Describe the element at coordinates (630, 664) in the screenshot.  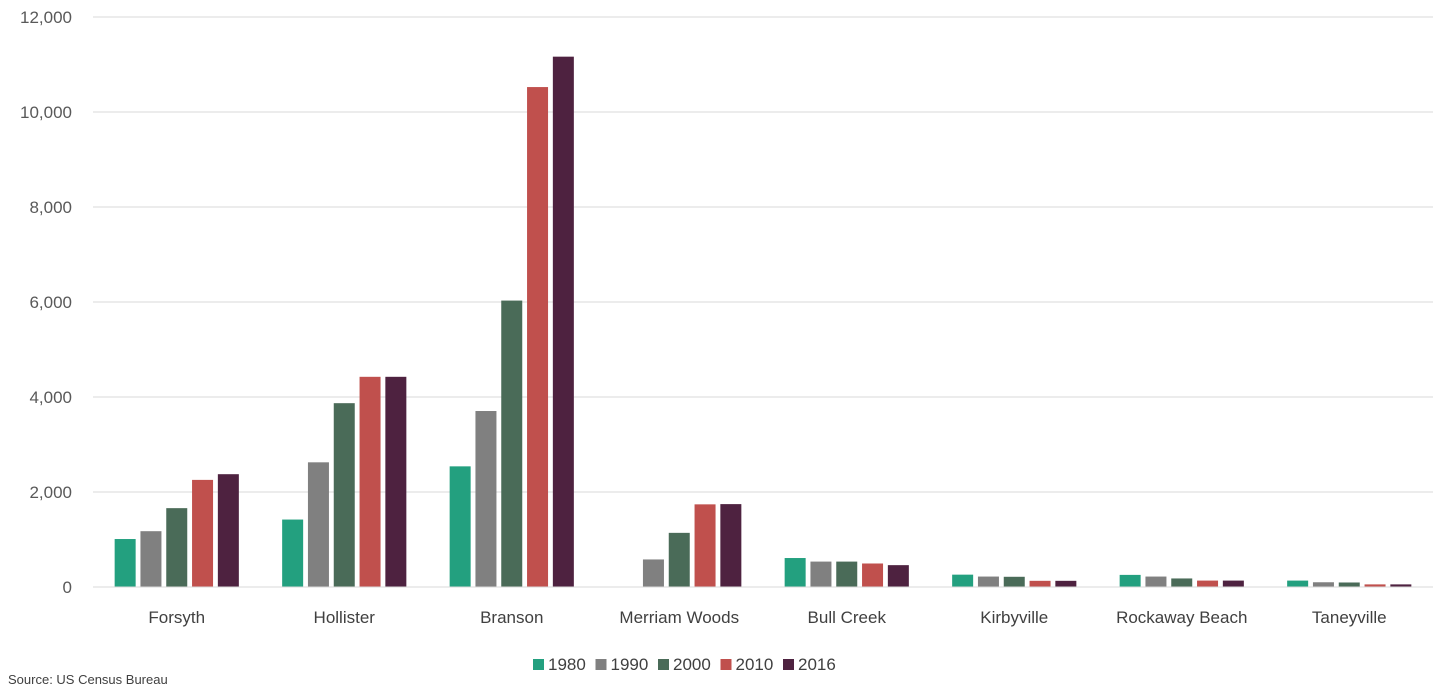
I see `legend-label: 1990` at that location.